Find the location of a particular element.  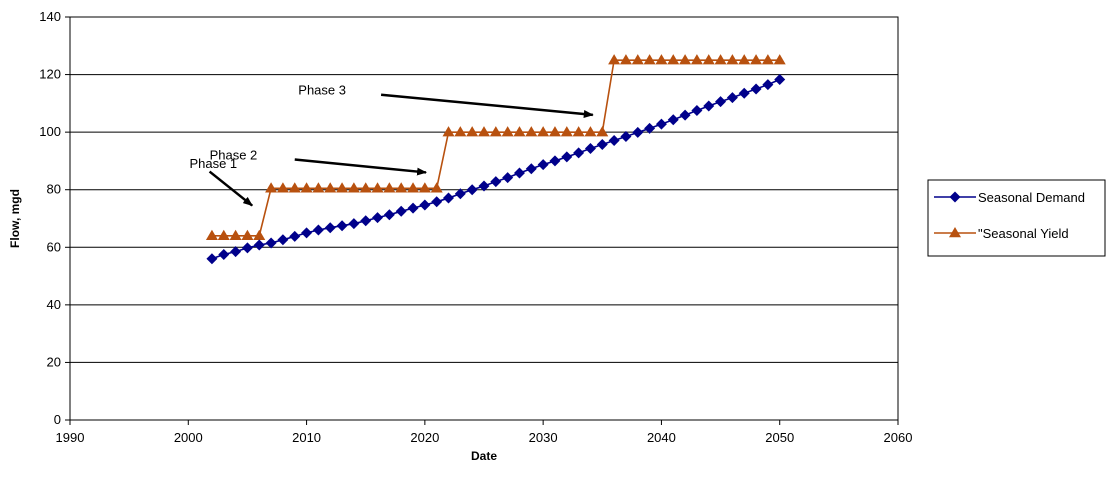

yield-point-2041 is located at coordinates (673, 59).